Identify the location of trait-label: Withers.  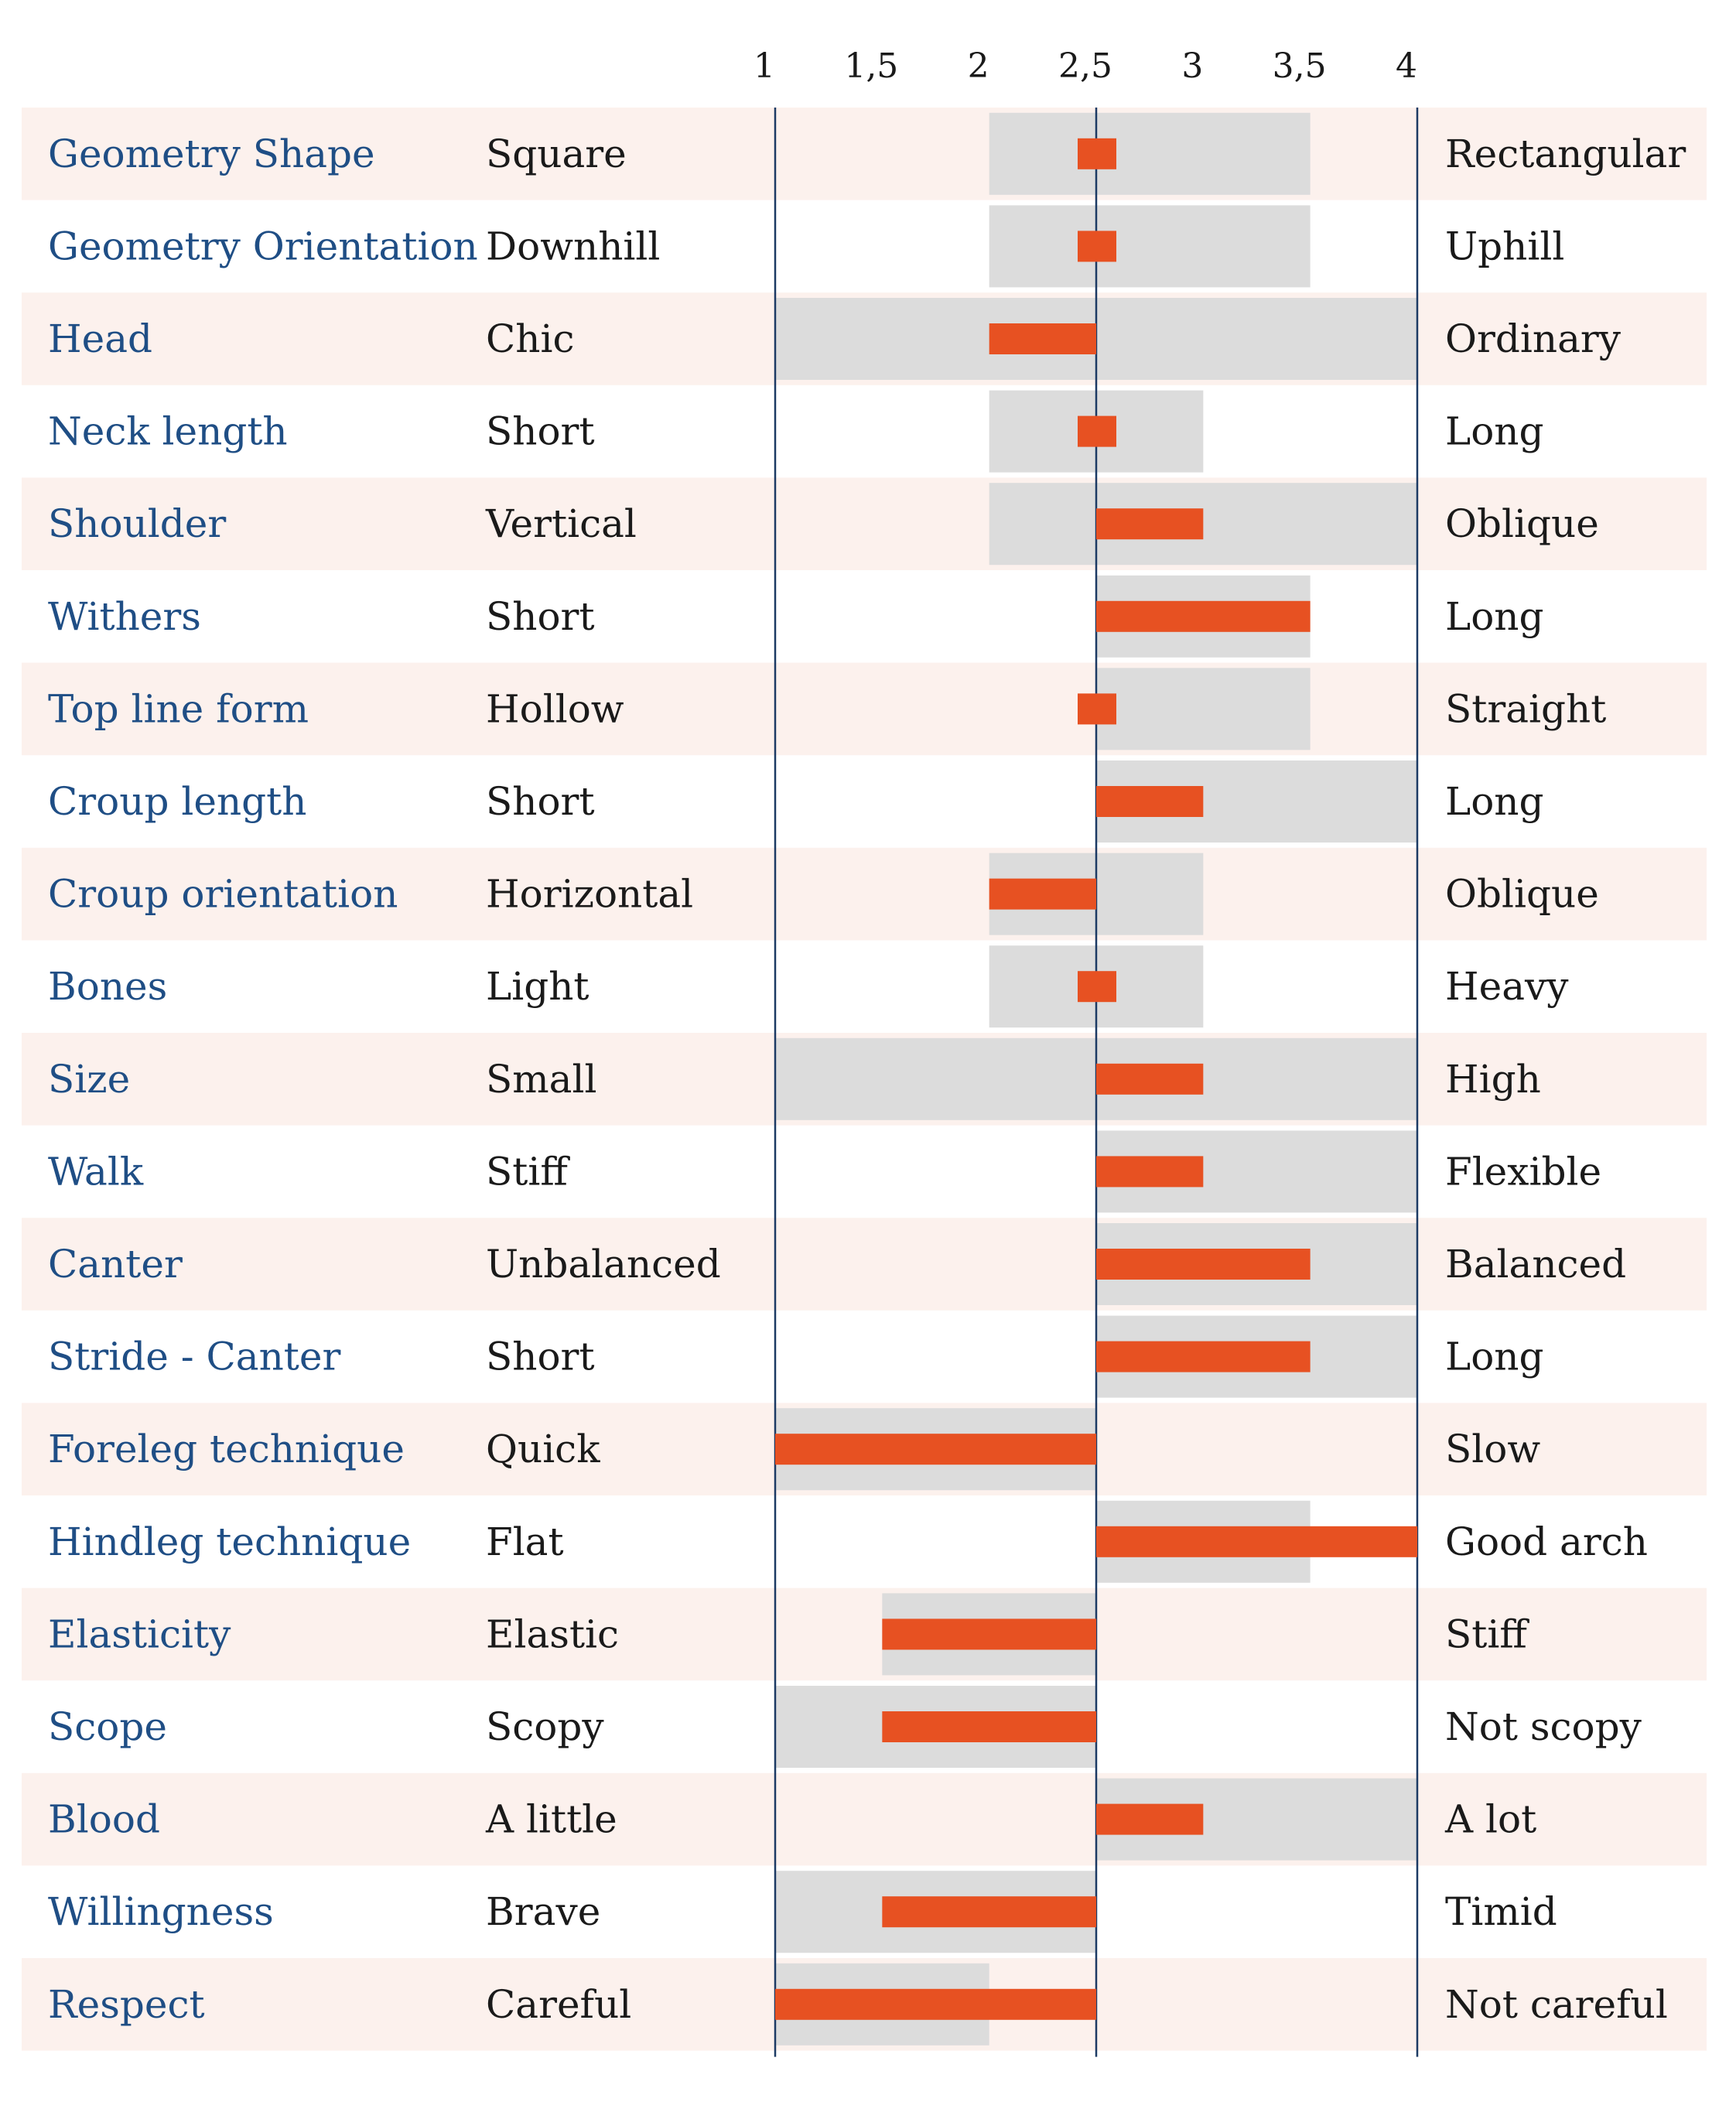
(124, 616).